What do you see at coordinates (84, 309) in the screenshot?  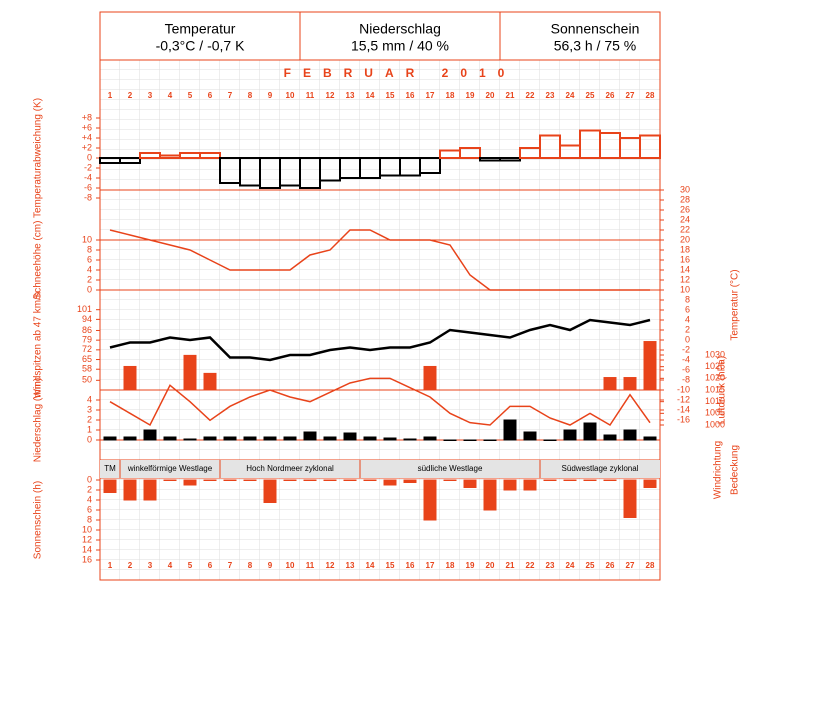 I see `y-tick-label: 101` at bounding box center [84, 309].